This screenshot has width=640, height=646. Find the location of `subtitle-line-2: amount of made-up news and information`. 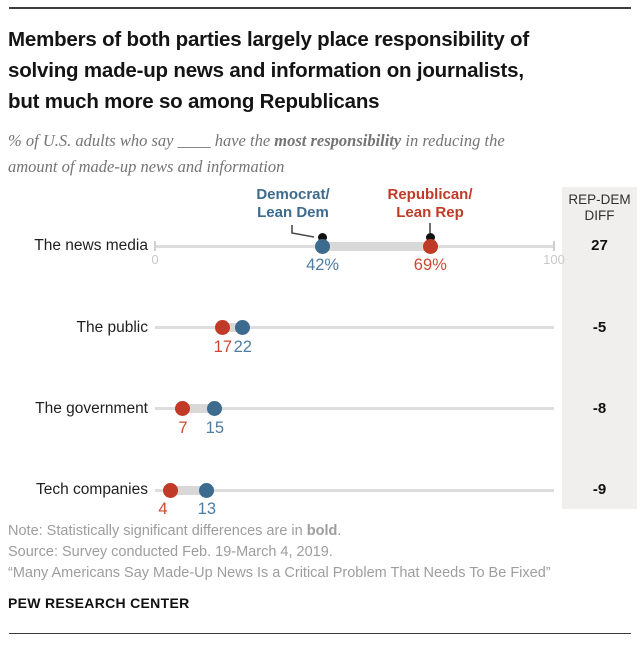

subtitle-line-2: amount of made-up news and information is located at coordinates (146, 166).